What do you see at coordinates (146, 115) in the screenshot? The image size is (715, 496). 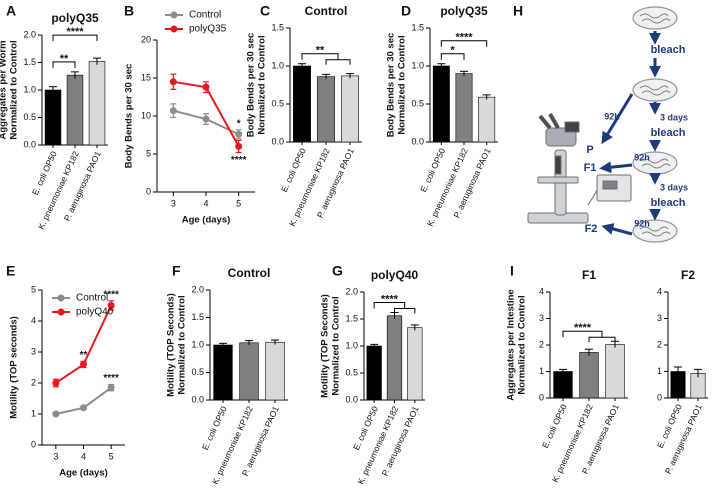 I see `y-tick-label: 10` at bounding box center [146, 115].